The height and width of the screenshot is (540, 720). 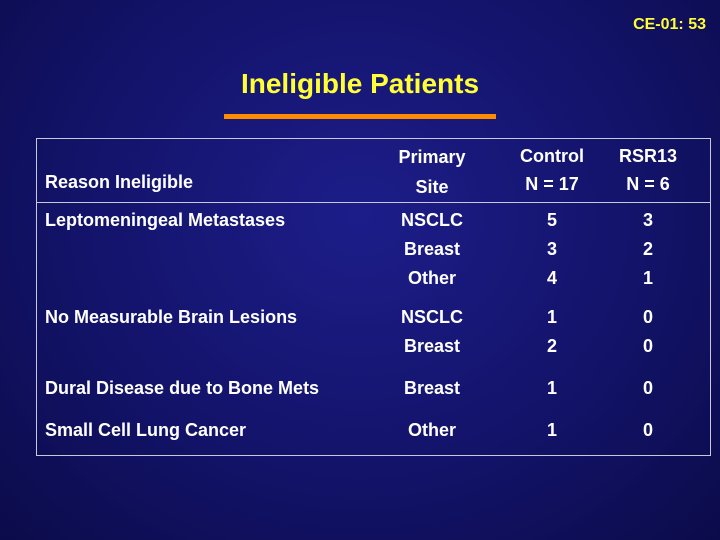 What do you see at coordinates (165, 220) in the screenshot?
I see `reason-cell: Leptomeningeal Metastases` at bounding box center [165, 220].